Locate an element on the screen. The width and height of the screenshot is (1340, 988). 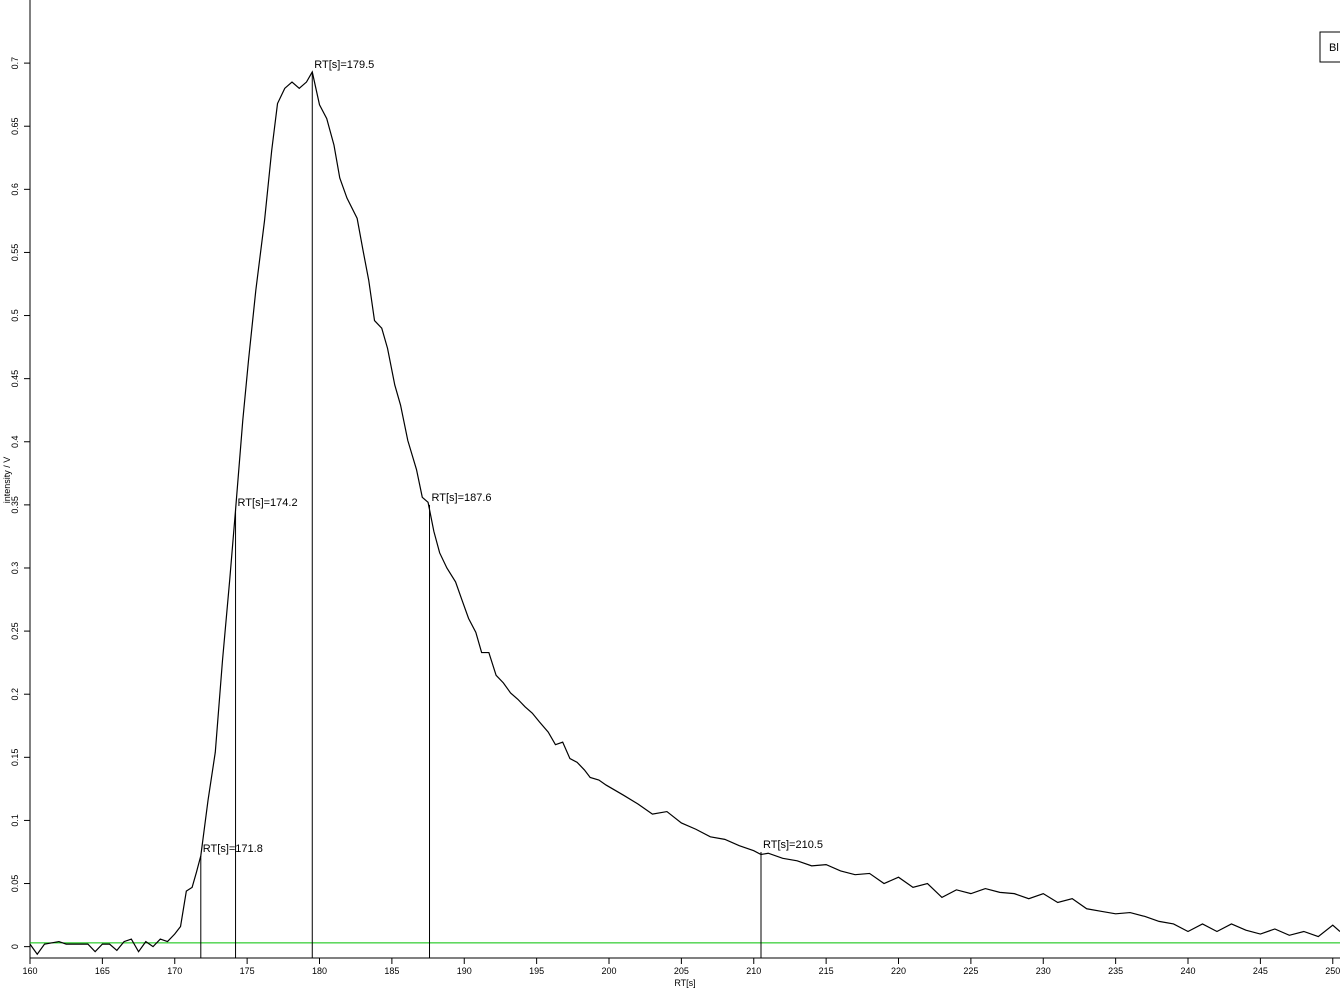
x-tick-label: 160 is located at coordinates (29, 971).